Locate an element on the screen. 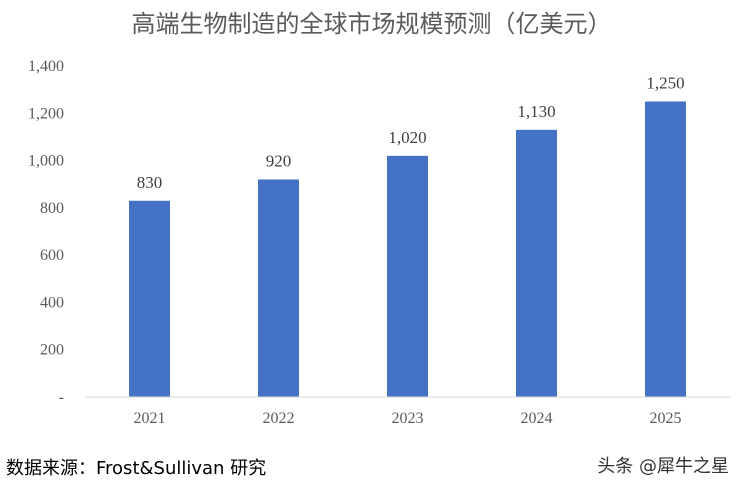 This screenshot has height=485, width=743. y-tick-label: 600 is located at coordinates (52, 255).